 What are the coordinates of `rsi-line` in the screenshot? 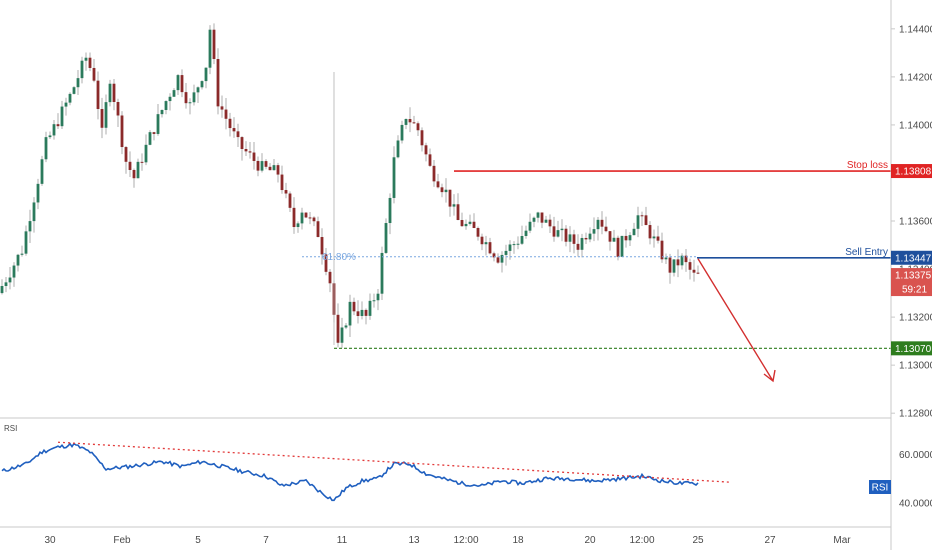 It's located at (350, 472).